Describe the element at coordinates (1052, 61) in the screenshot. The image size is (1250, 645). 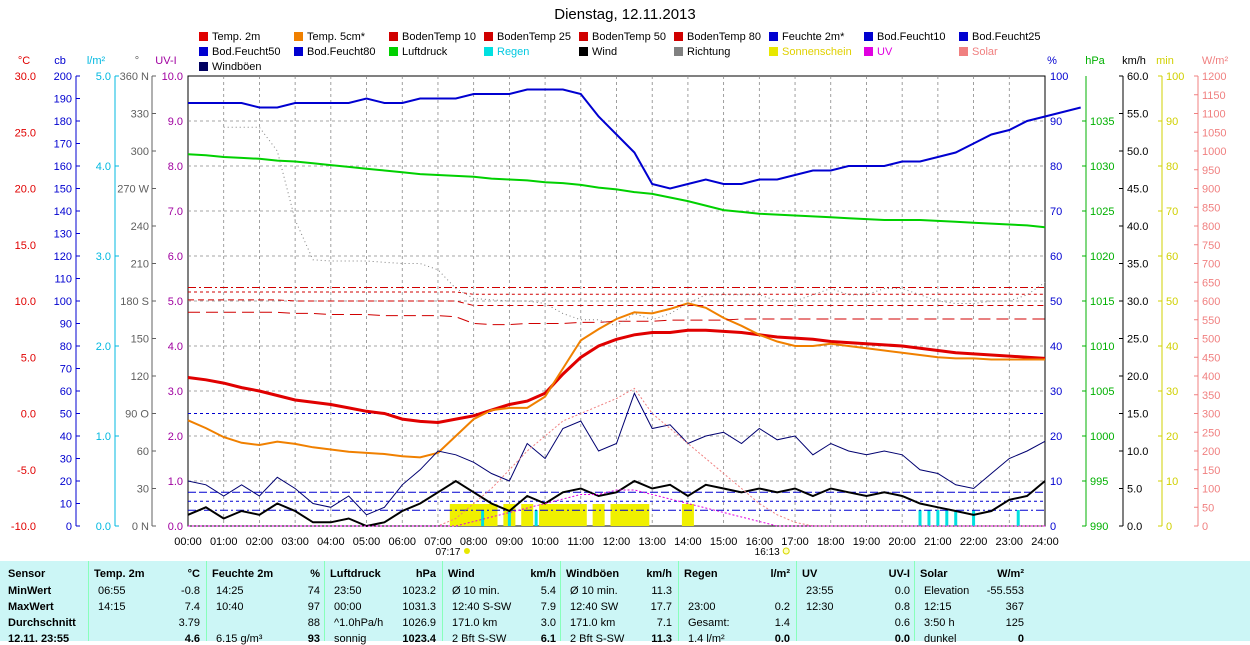
I see `axis-unit-humidity: %` at that location.